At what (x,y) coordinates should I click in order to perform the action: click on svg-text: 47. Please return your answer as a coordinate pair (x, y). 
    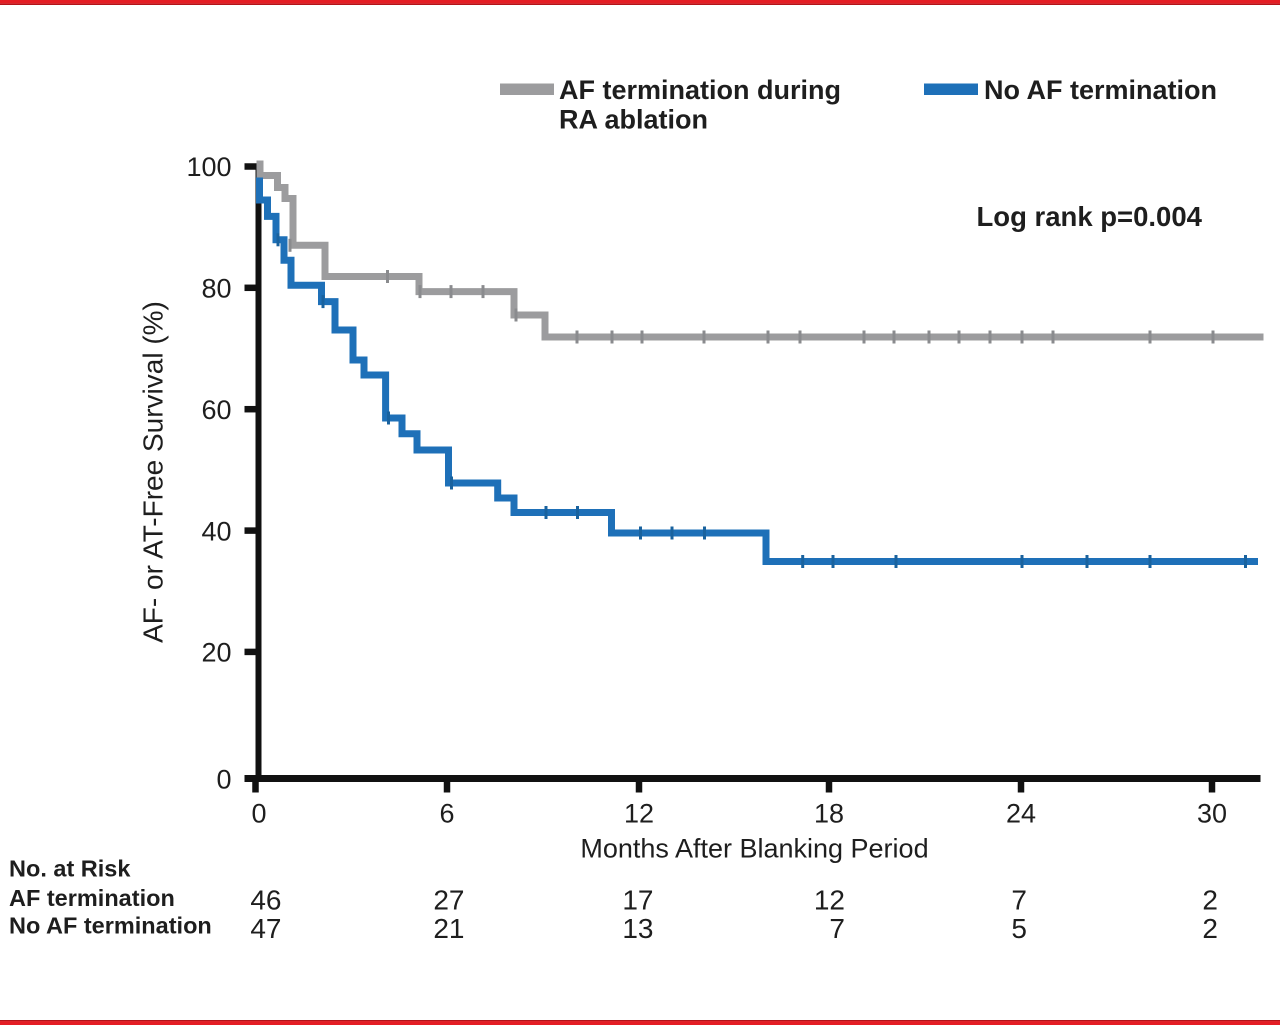
    Looking at the image, I should click on (265, 928).